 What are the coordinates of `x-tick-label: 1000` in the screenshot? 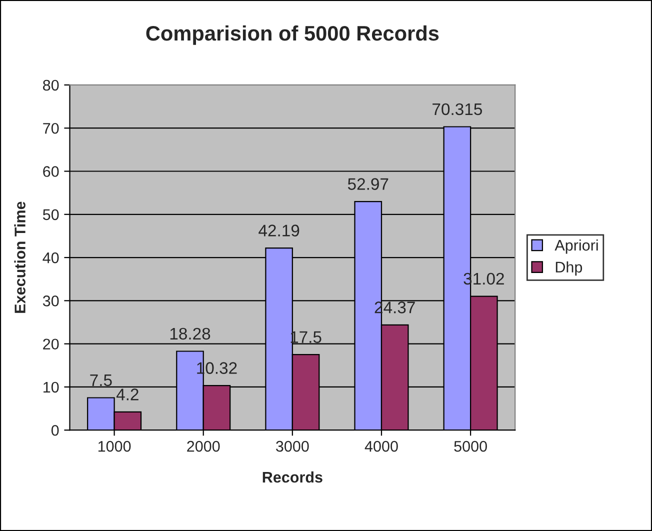 It's located at (114, 446).